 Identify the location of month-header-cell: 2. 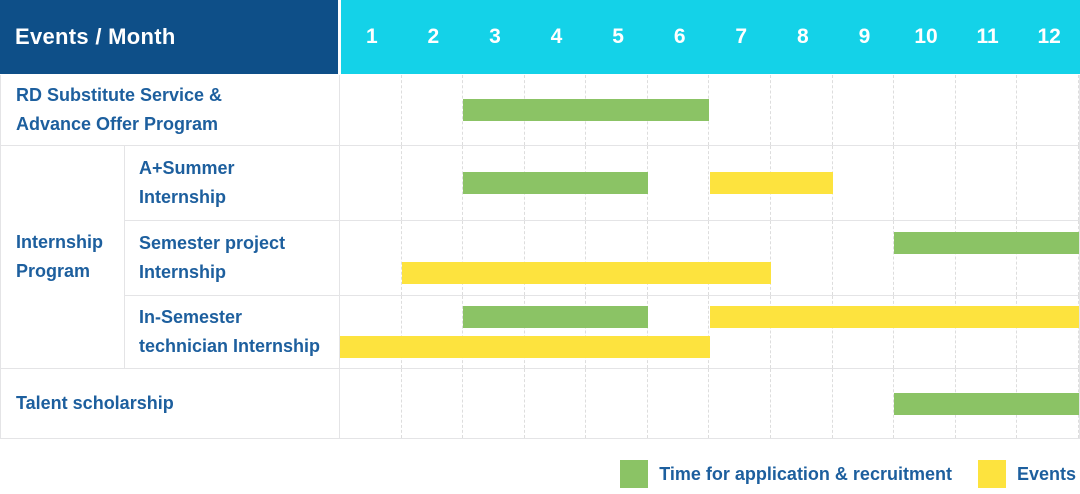
(433, 36).